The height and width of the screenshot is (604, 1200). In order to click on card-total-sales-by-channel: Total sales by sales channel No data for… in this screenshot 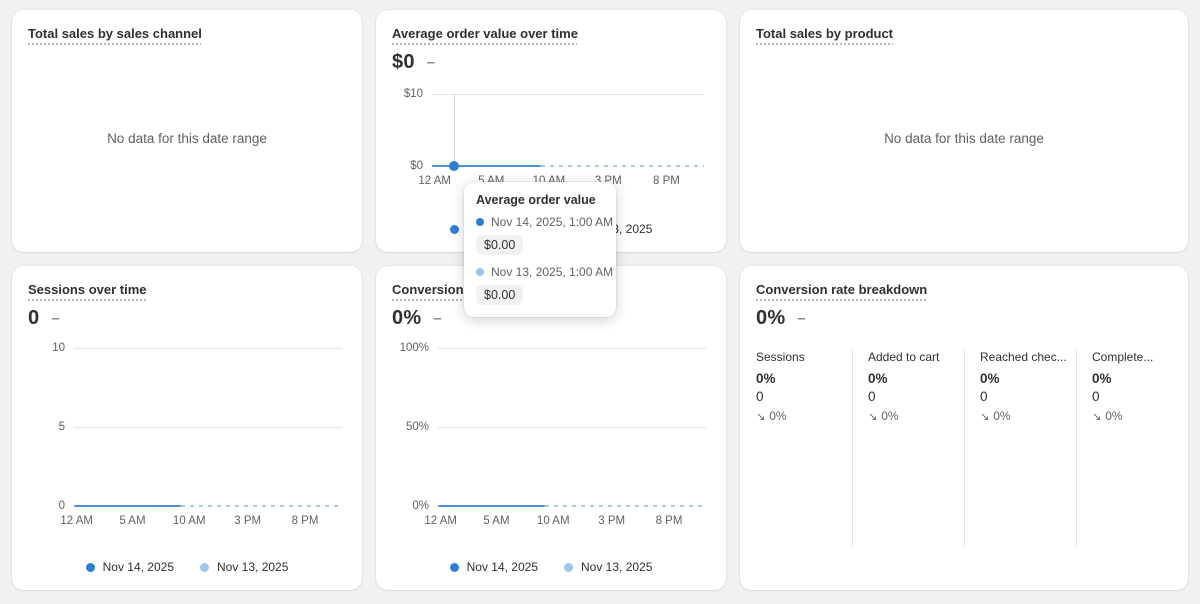, I will do `click(187, 131)`.